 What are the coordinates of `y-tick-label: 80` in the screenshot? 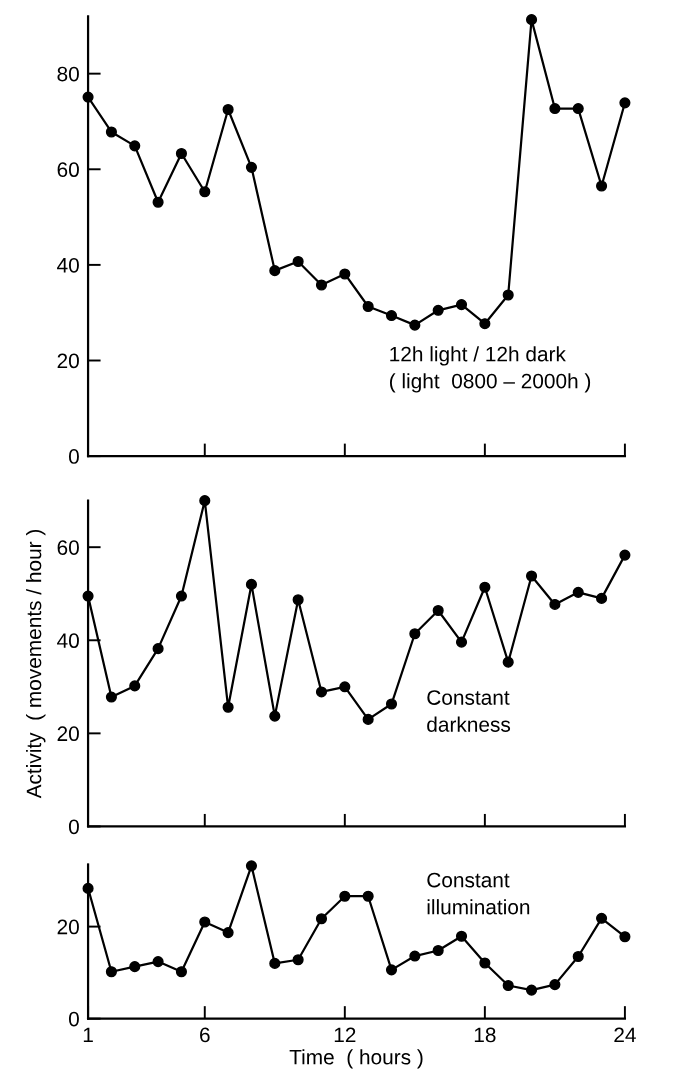 It's located at (68, 74).